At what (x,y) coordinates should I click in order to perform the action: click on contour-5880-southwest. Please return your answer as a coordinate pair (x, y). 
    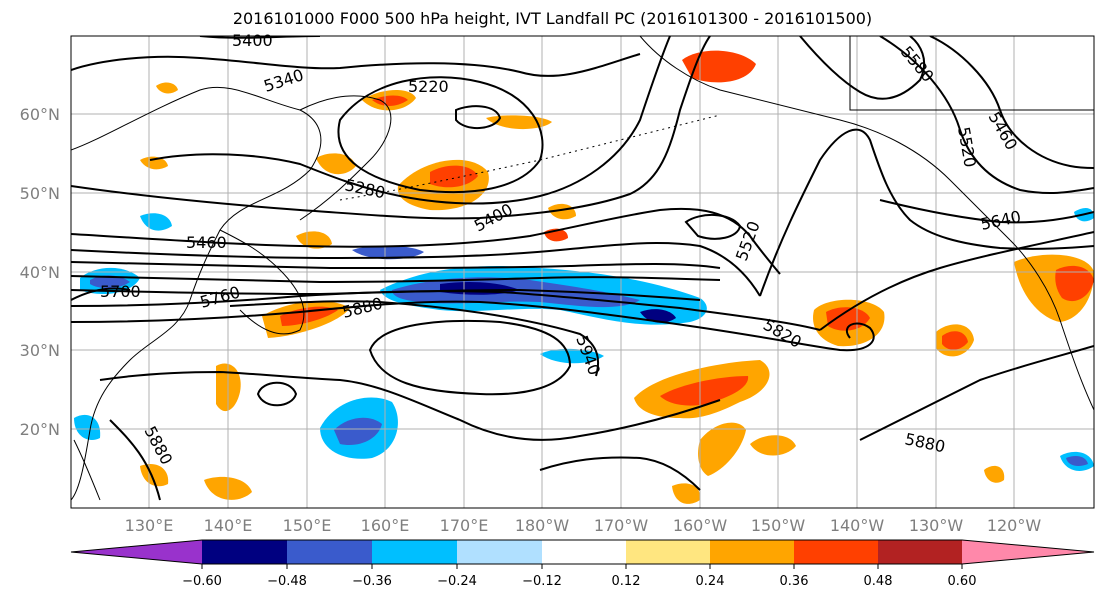
    Looking at the image, I should click on (135, 460).